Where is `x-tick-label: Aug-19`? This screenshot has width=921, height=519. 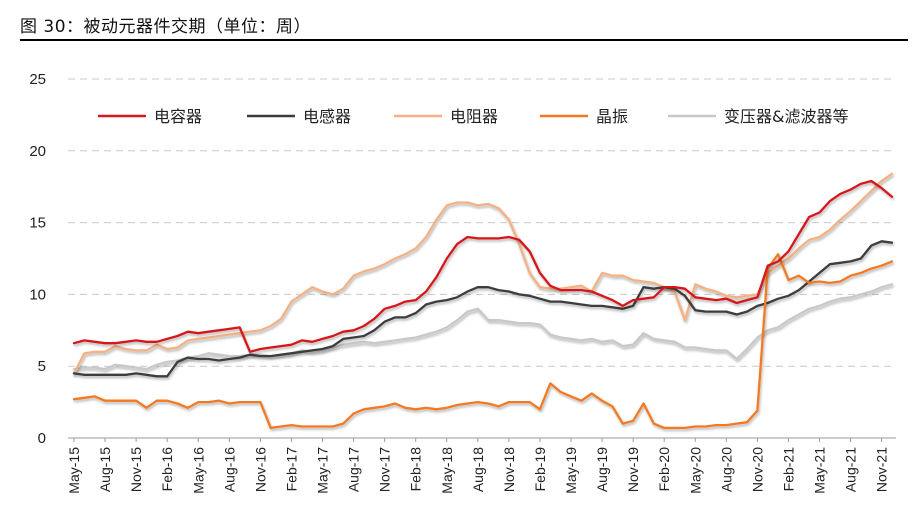
x-tick-label: Aug-19 is located at coordinates (602, 469).